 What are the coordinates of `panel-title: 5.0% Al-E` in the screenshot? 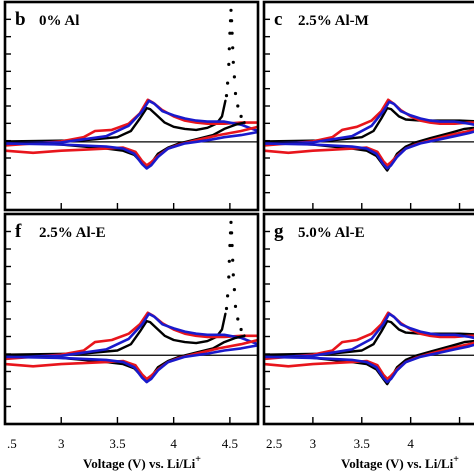 It's located at (331, 233).